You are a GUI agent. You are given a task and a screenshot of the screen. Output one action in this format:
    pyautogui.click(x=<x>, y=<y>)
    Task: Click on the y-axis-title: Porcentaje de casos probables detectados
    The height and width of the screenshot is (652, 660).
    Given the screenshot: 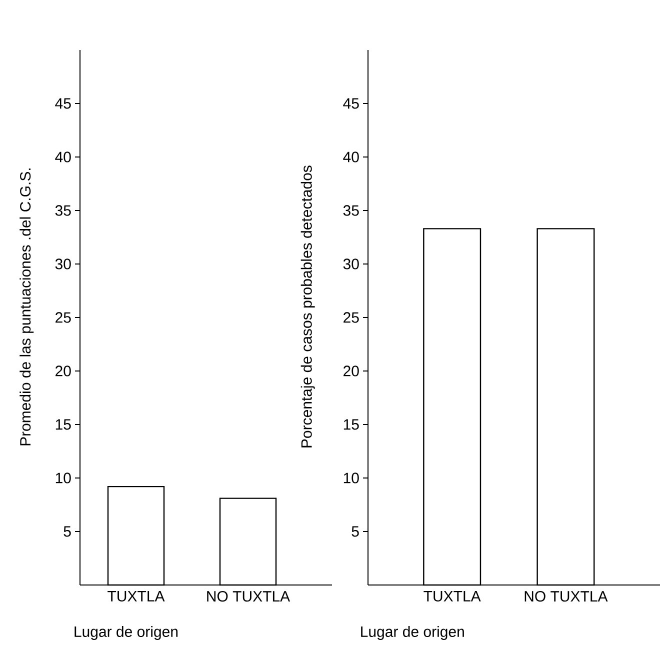 What is the action you would take?
    pyautogui.click(x=307, y=307)
    